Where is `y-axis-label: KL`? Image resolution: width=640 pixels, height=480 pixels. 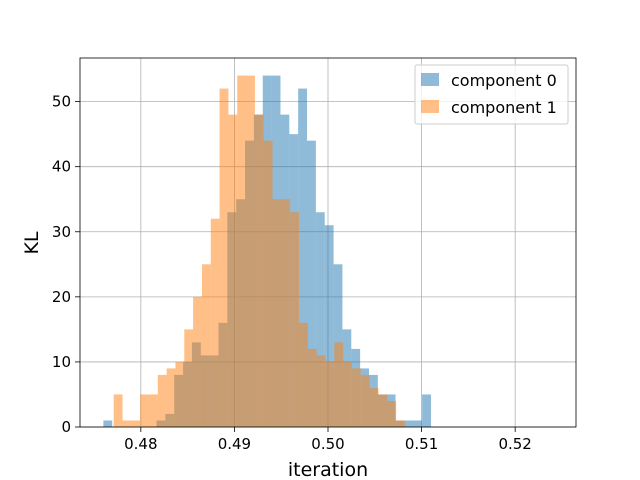
y-axis-label: KL is located at coordinates (32, 242).